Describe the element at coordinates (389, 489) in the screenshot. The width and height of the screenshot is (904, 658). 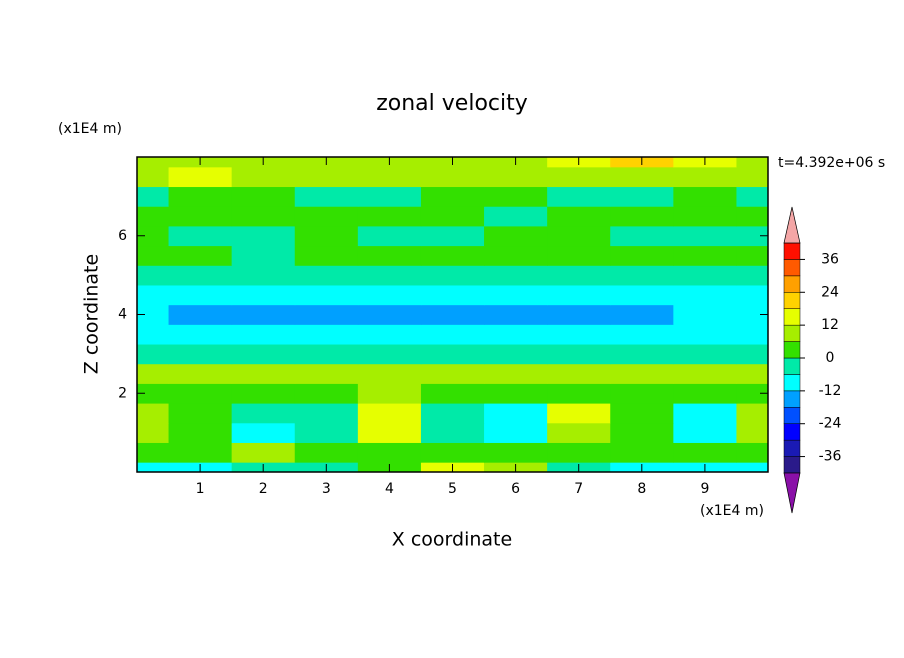
I see `x-tick-label: 4` at that location.